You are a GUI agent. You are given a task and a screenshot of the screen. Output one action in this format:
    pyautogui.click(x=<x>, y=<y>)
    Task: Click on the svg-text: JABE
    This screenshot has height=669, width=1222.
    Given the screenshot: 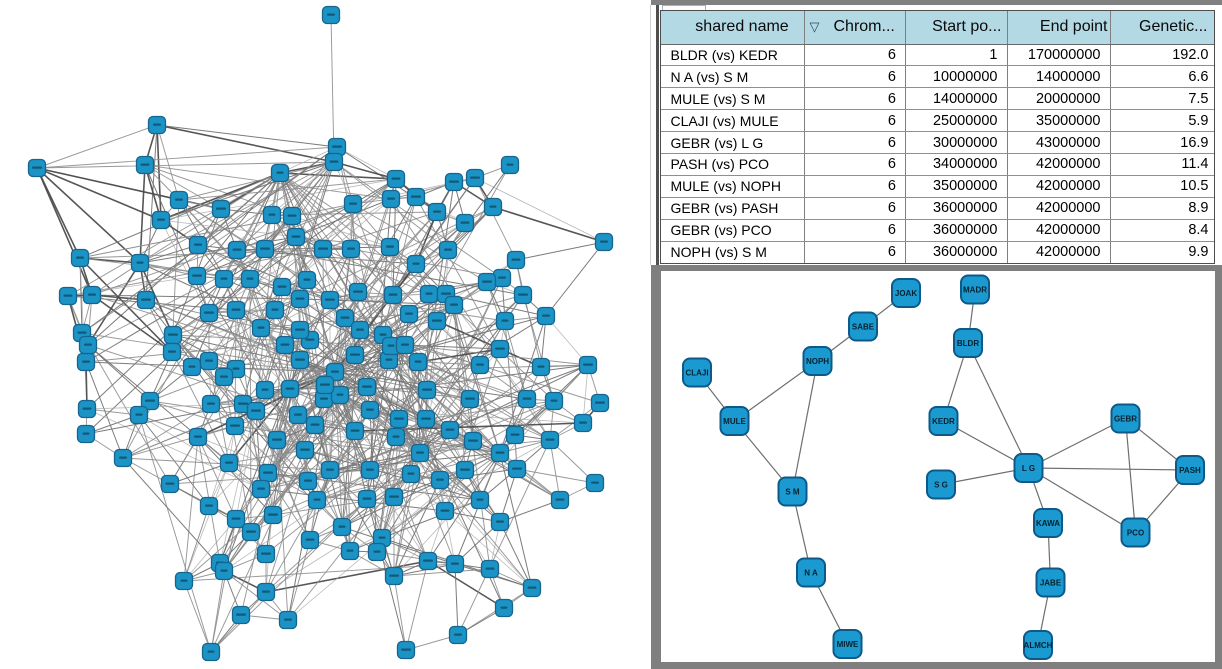 What is the action you would take?
    pyautogui.click(x=1051, y=583)
    